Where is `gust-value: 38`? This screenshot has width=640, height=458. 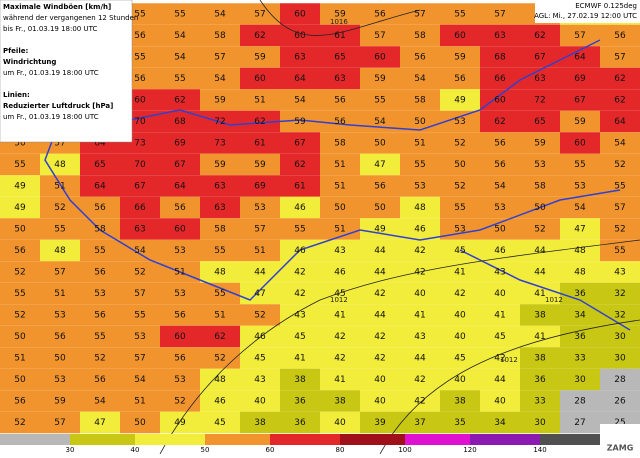
gust-value: 38 is located at coordinates (260, 423).